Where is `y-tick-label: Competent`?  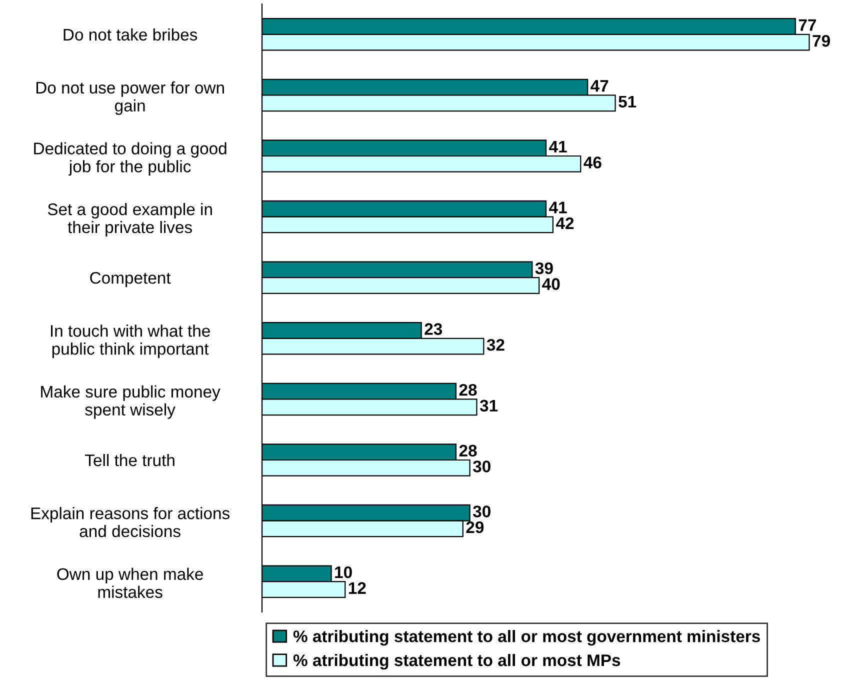
y-tick-label: Competent is located at coordinates (130, 280).